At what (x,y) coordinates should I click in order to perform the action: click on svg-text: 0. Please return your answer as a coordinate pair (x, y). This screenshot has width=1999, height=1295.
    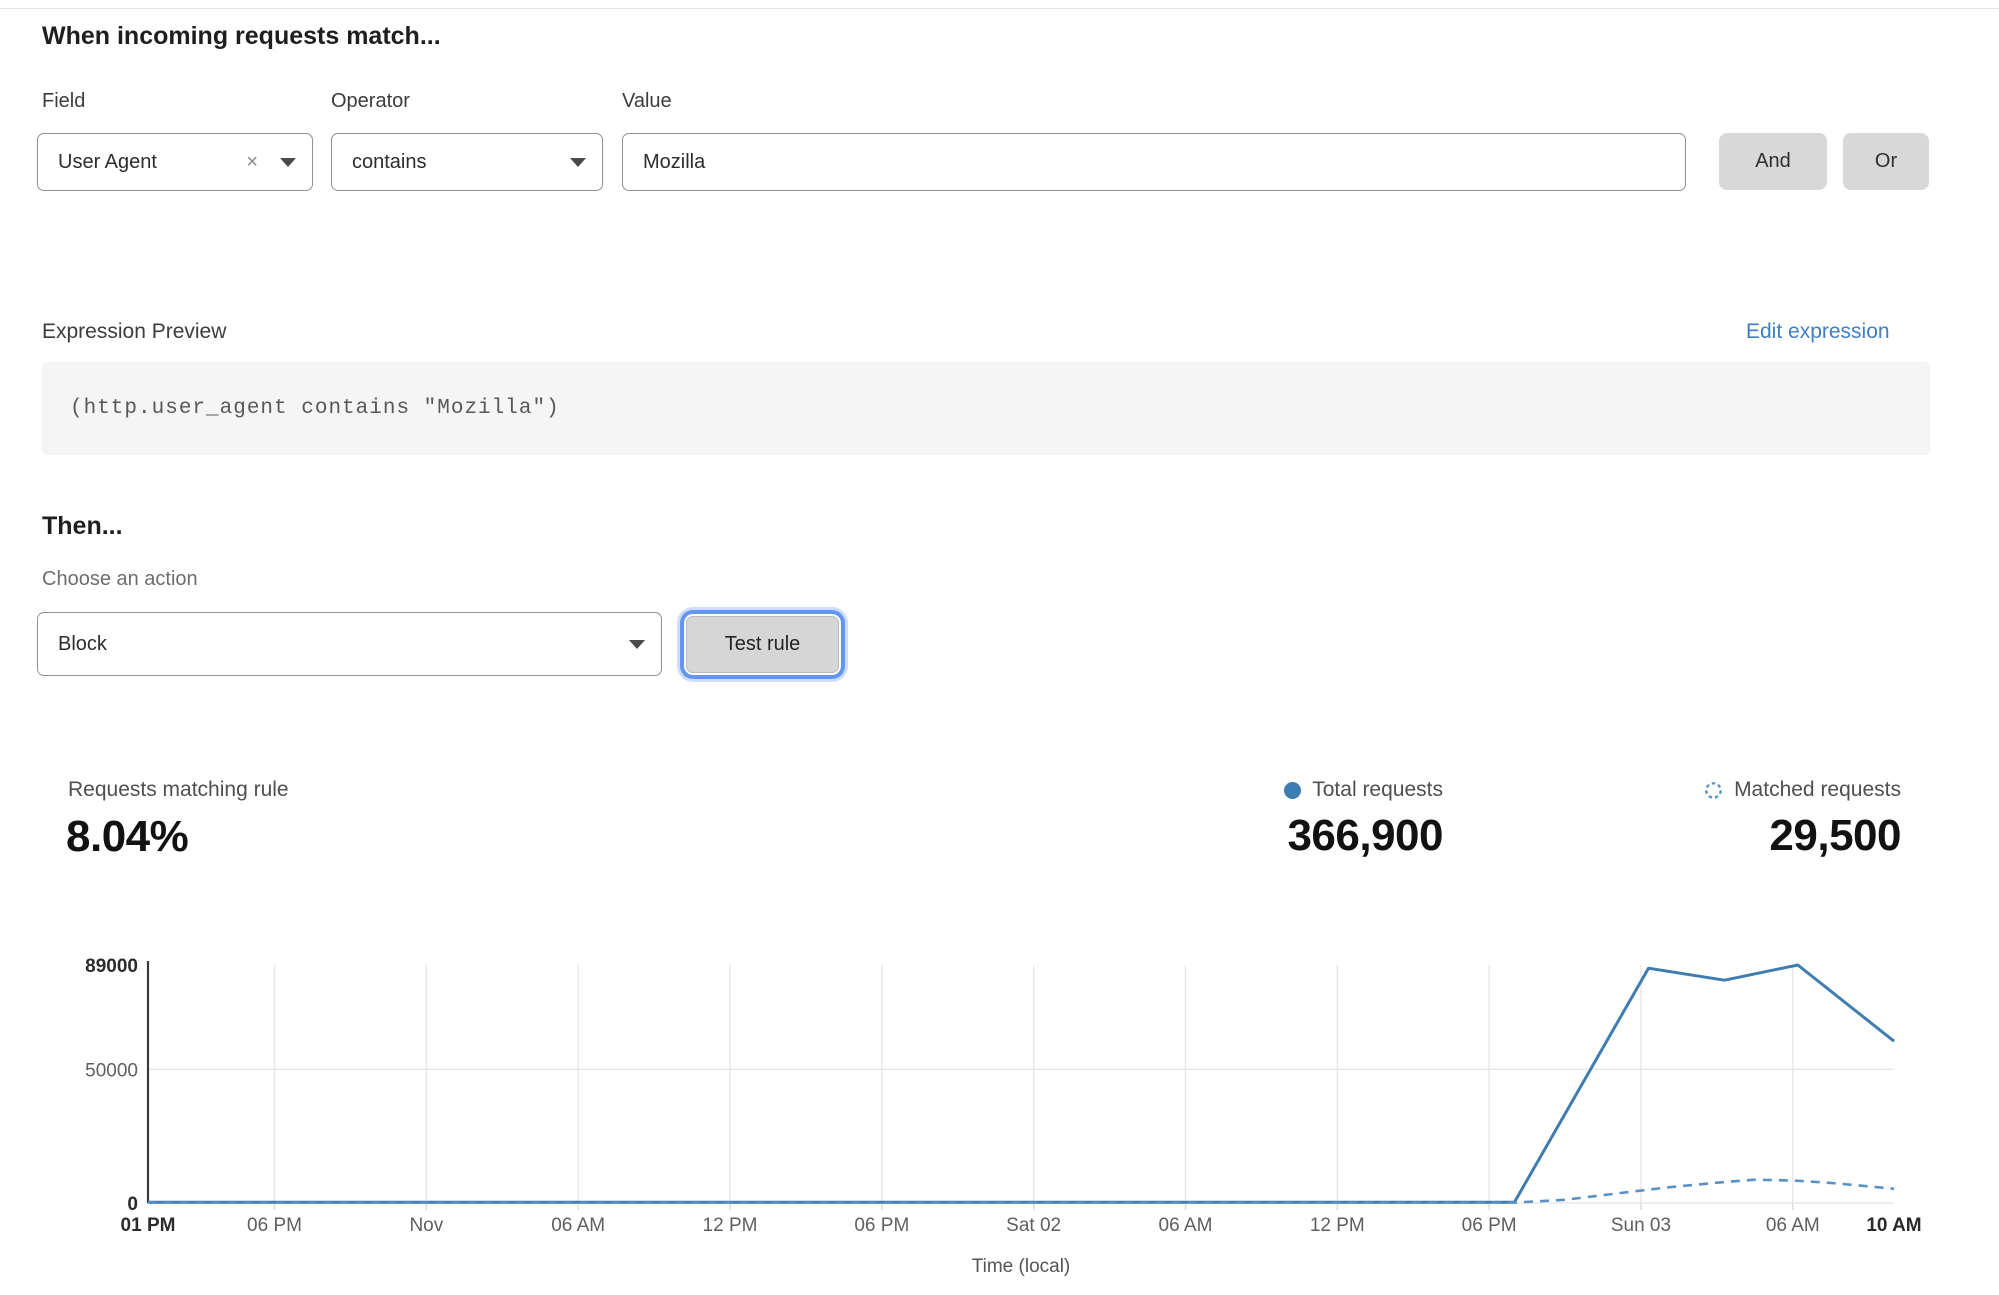
    Looking at the image, I should click on (132, 1204).